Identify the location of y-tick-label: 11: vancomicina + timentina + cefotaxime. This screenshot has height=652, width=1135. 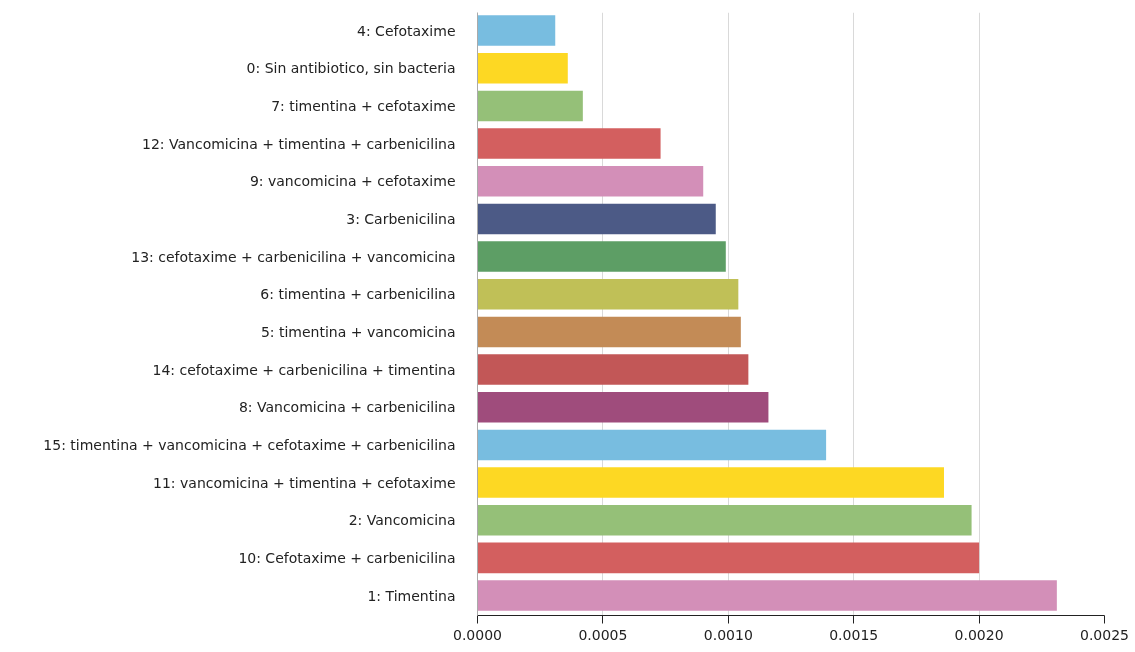
(304, 482).